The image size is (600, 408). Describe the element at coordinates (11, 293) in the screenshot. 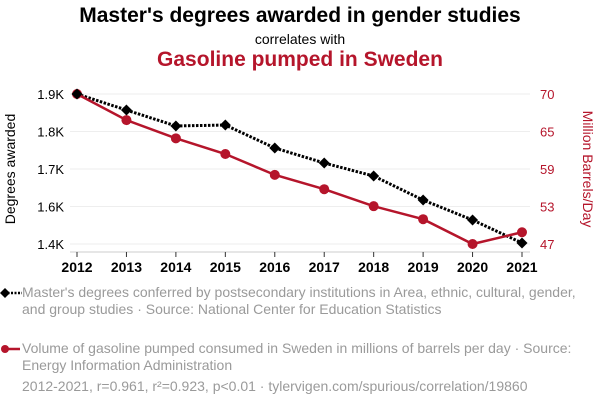

I see `diamond-dotted-line-icon` at that location.